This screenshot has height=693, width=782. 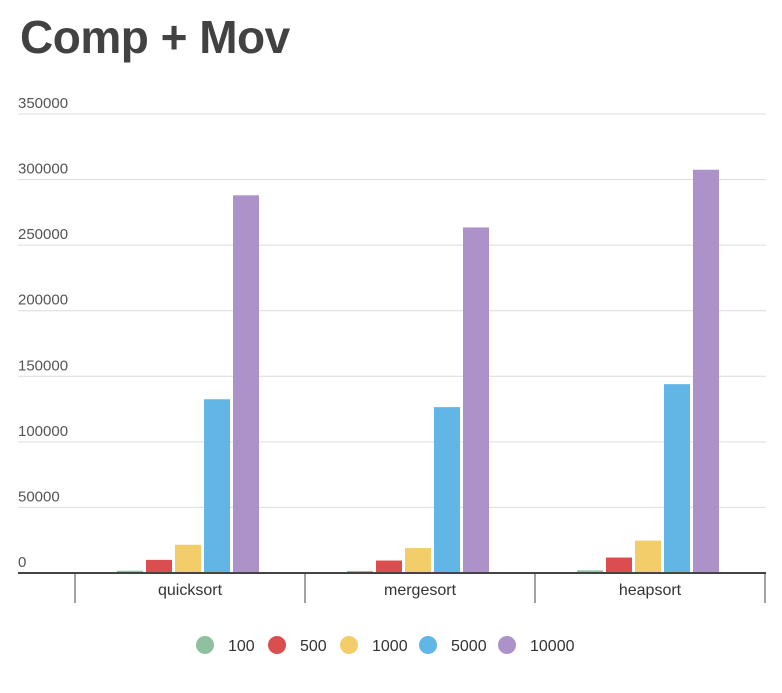 What do you see at coordinates (650, 590) in the screenshot?
I see `x-tick-label: heapsort` at bounding box center [650, 590].